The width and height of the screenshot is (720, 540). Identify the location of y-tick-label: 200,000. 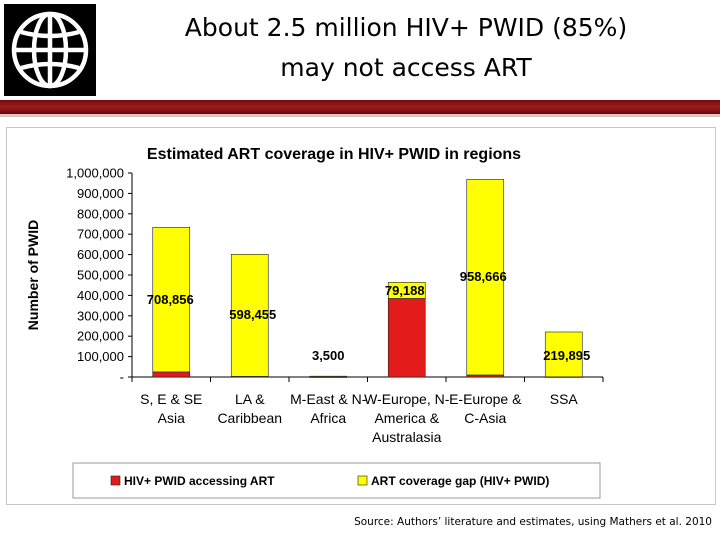
(100, 336).